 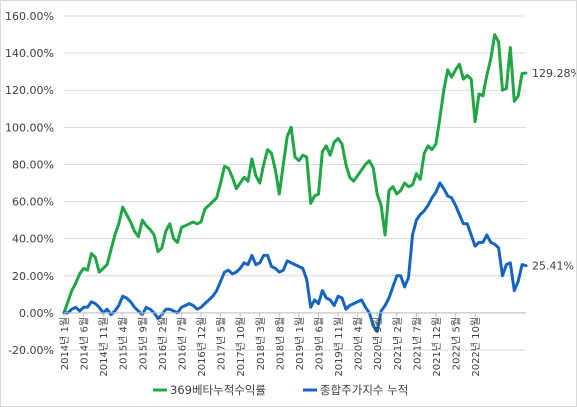 What do you see at coordinates (280, 390) in the screenshot?
I see `legend: 369베타누적수익률 종합주가지수 누적` at bounding box center [280, 390].